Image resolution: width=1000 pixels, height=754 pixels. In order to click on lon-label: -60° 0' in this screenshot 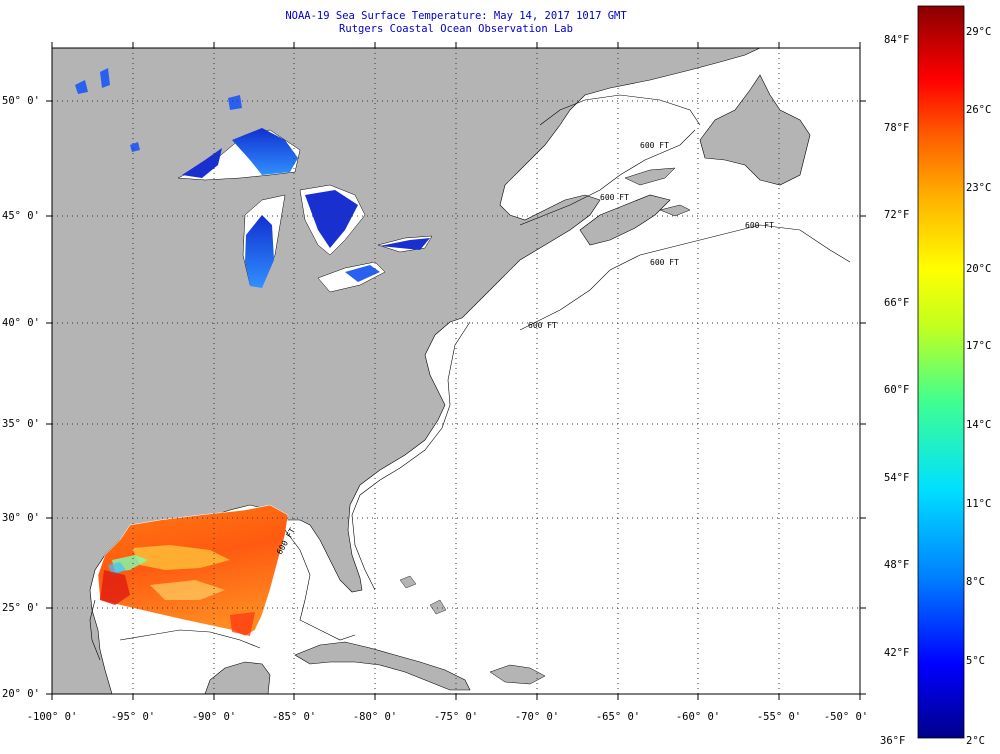, I will do `click(698, 717)`.